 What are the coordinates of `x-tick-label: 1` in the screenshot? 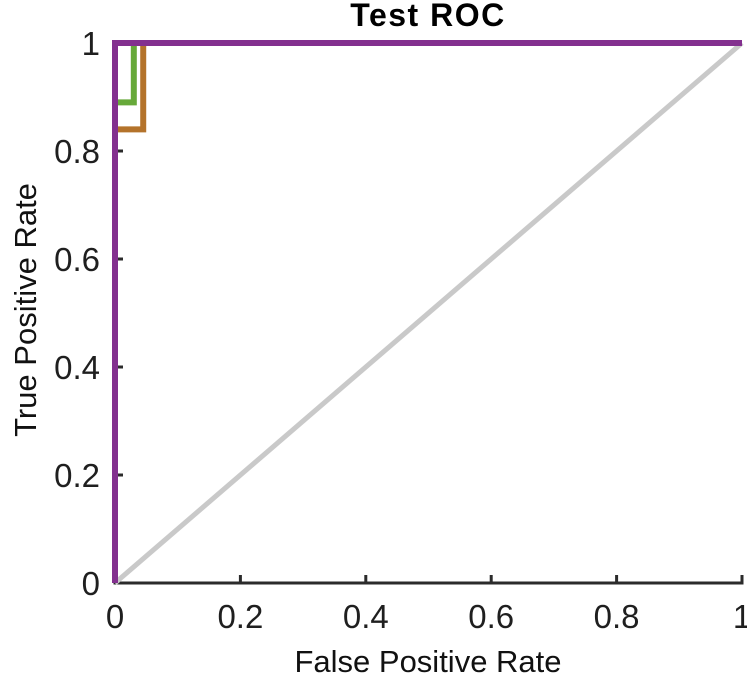 It's located at (740, 616).